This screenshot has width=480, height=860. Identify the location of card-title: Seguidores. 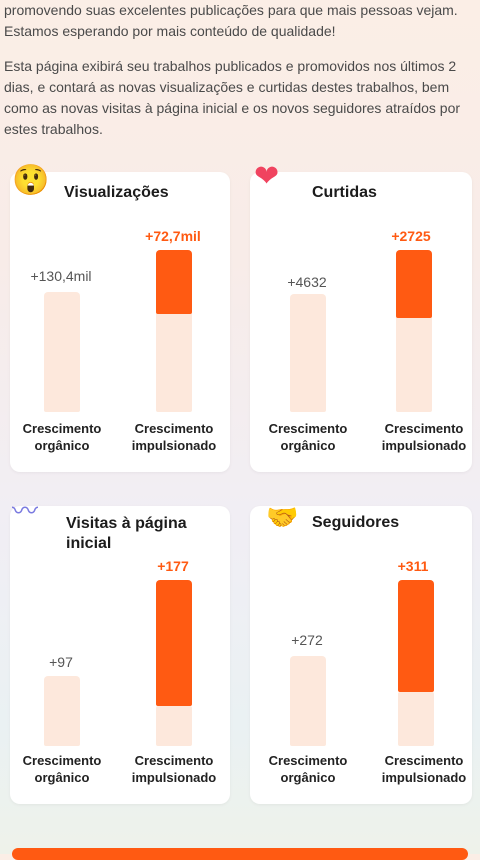
(356, 522).